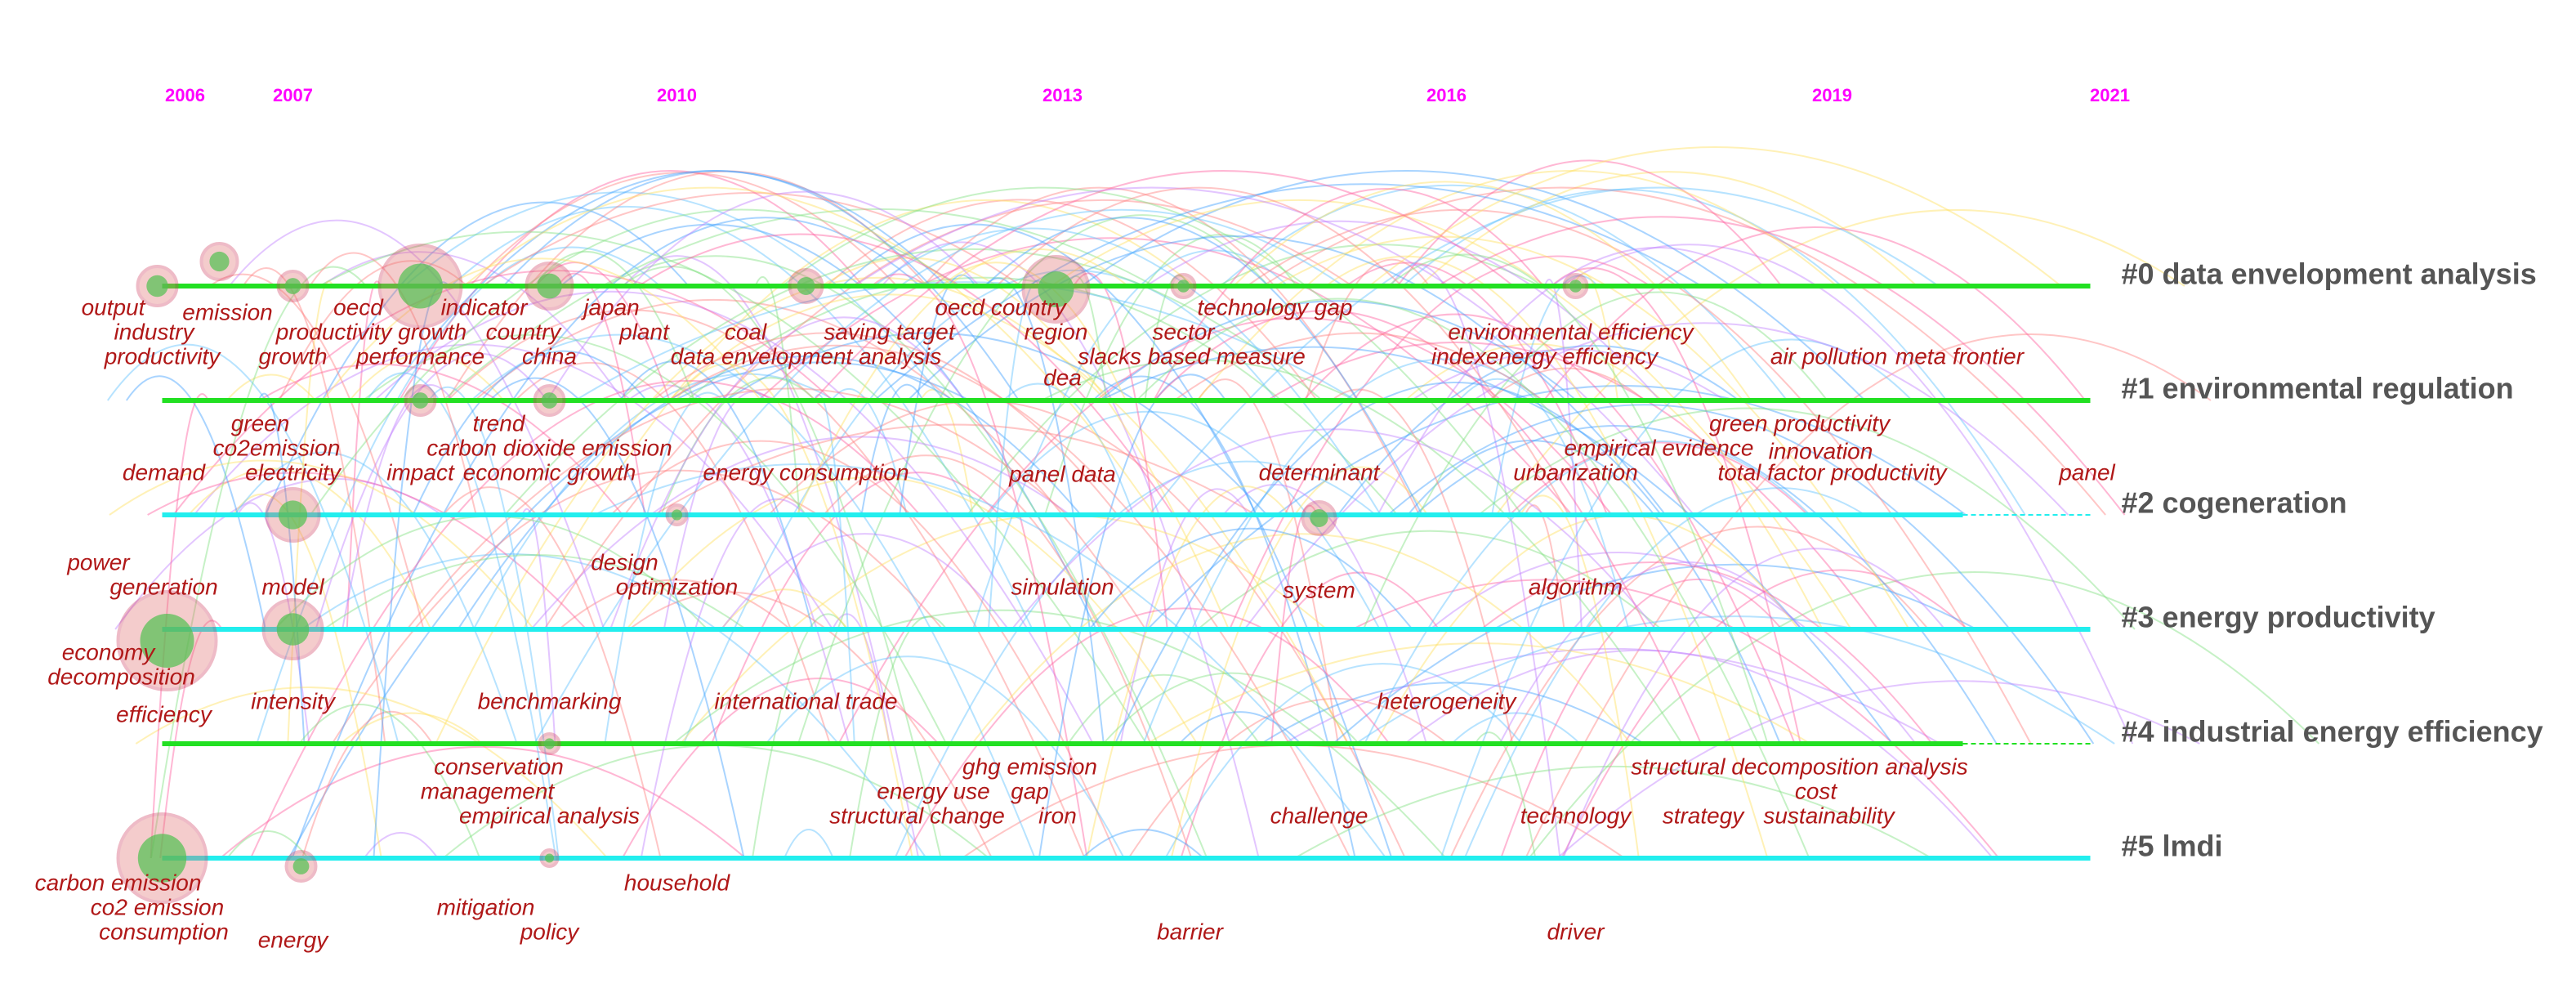 This screenshot has height=984, width=2576. I want to click on keyword-label: china, so click(549, 356).